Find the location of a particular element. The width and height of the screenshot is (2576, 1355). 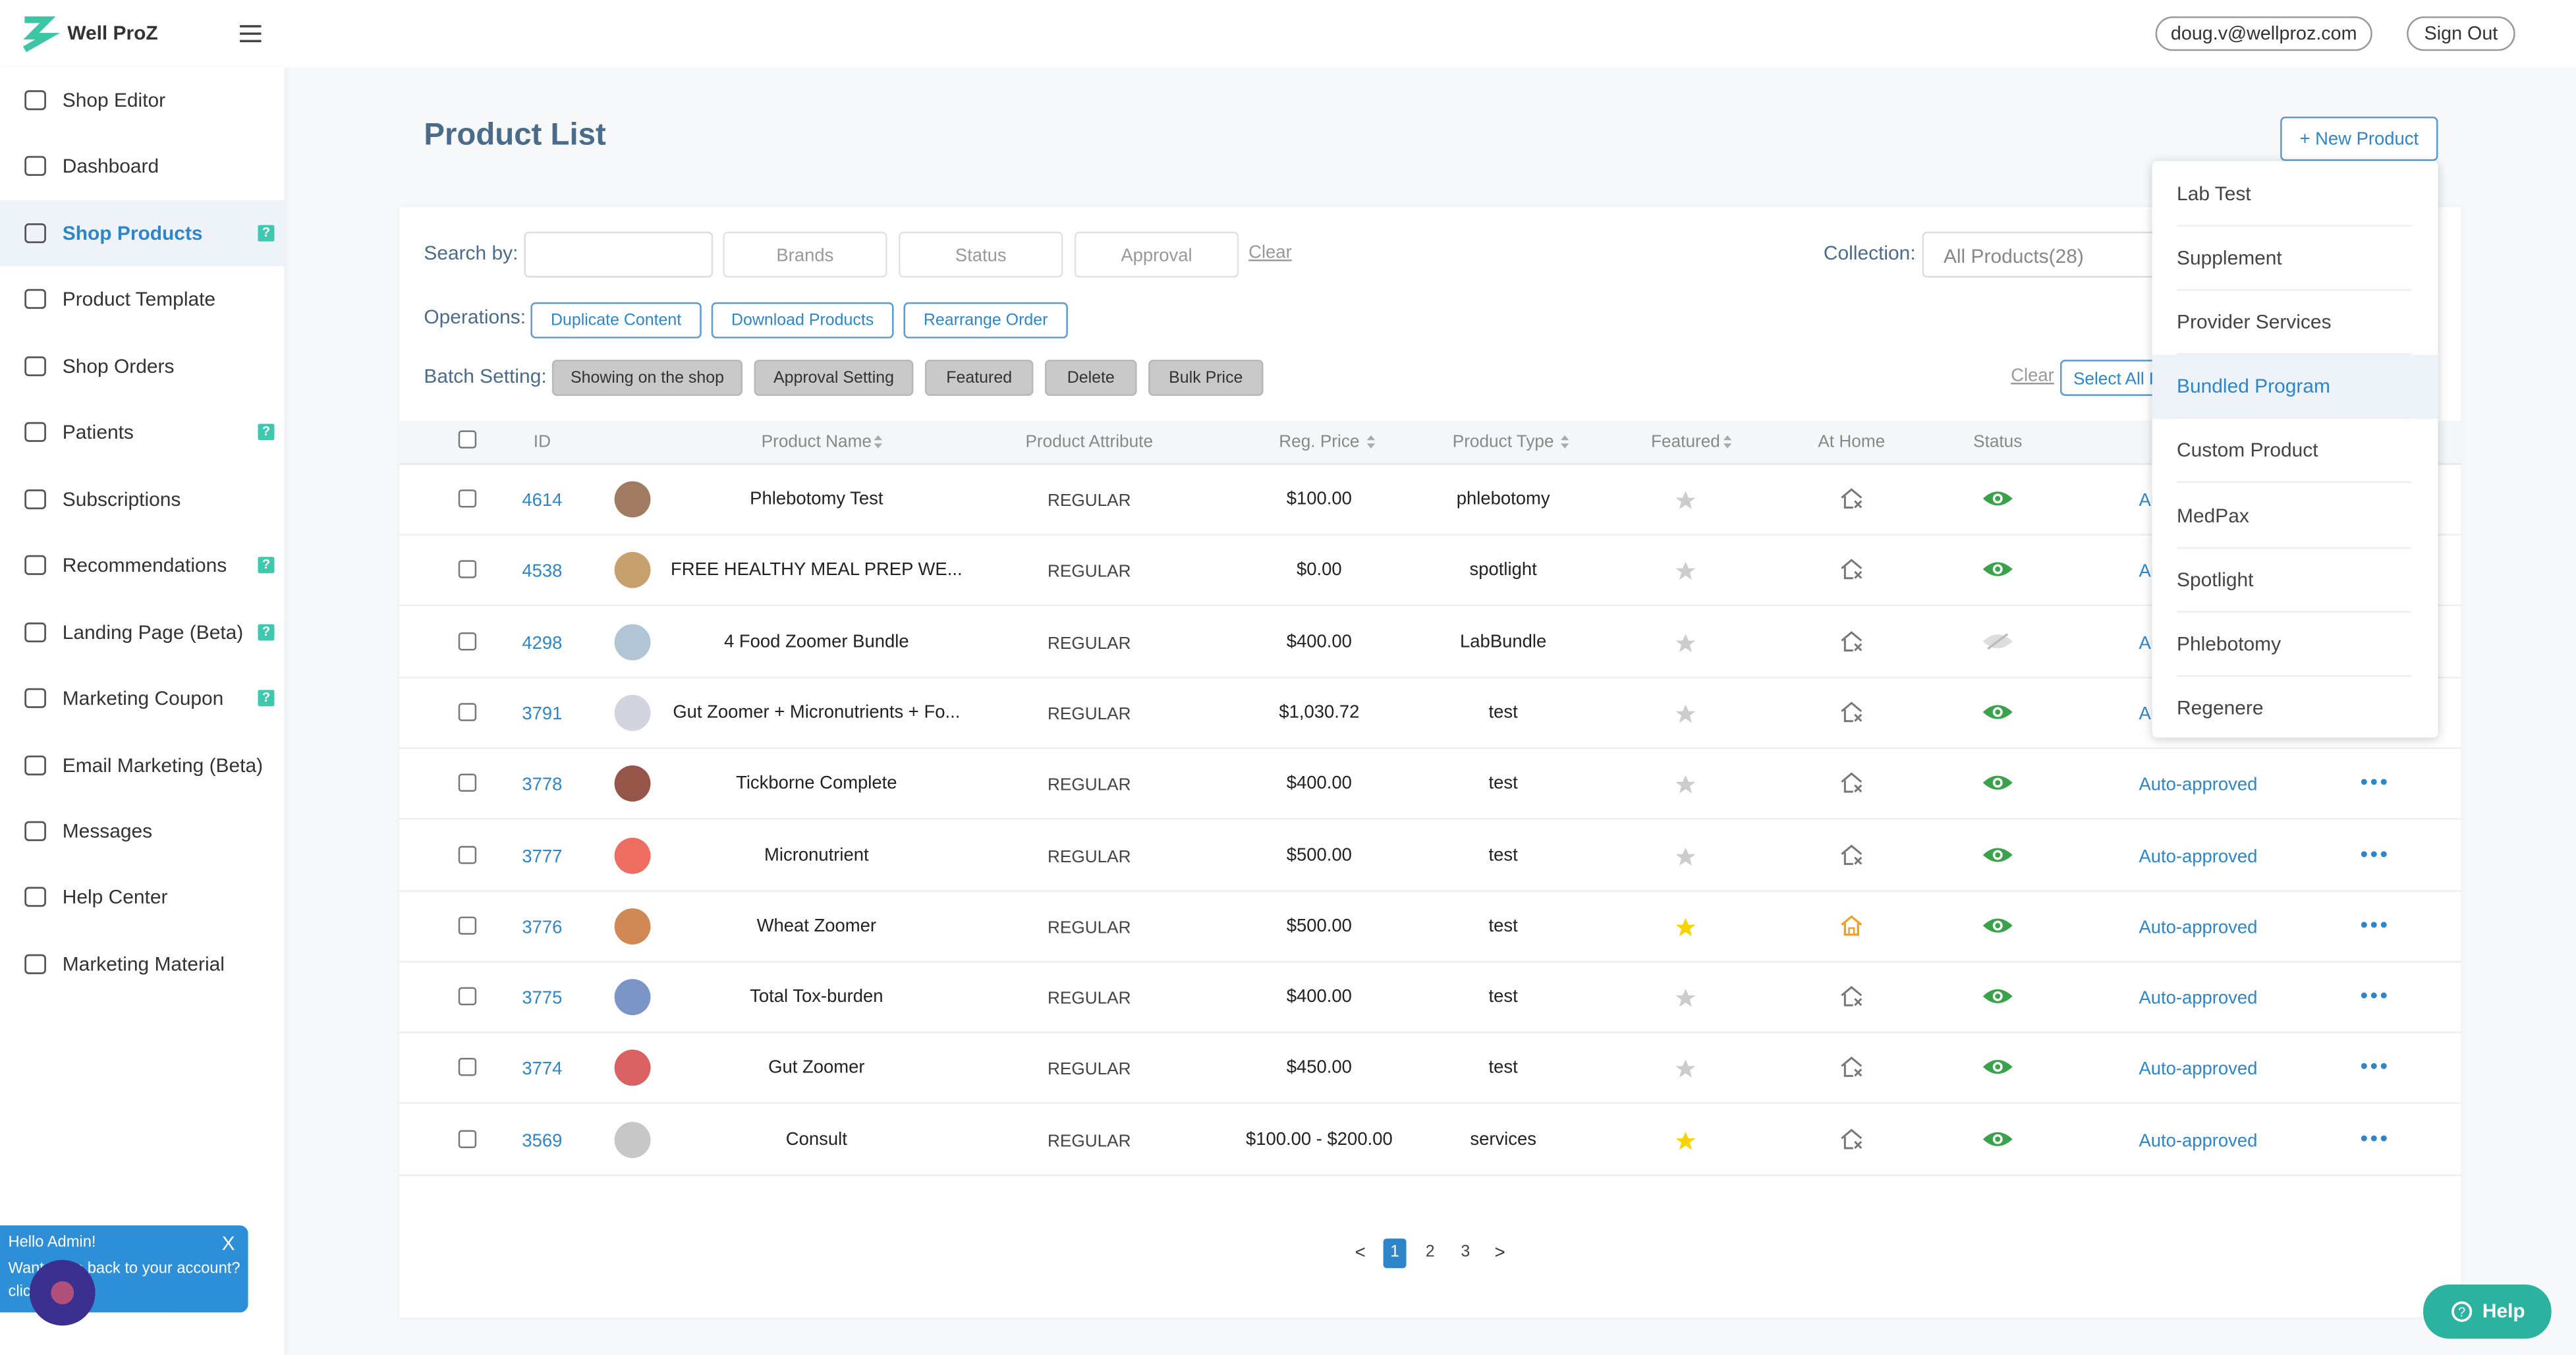

column-header: At Home is located at coordinates (1852, 441).